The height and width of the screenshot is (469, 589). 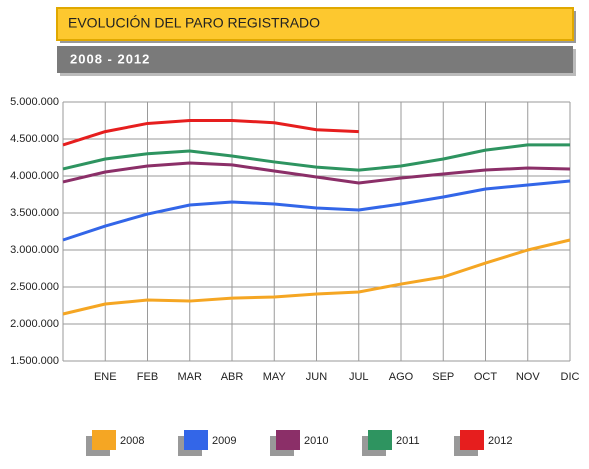 I want to click on y-tick-label: 4.000.000, so click(x=34, y=176).